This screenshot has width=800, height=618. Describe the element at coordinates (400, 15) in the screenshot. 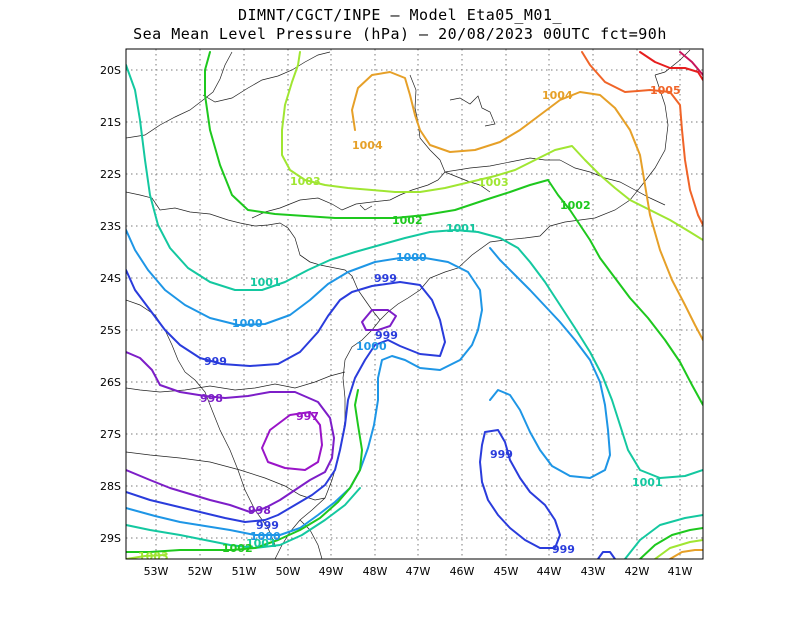

I see `plot-title-line-1: DIMNT/CGCT/INPE – Model Eta05_M01_` at that location.